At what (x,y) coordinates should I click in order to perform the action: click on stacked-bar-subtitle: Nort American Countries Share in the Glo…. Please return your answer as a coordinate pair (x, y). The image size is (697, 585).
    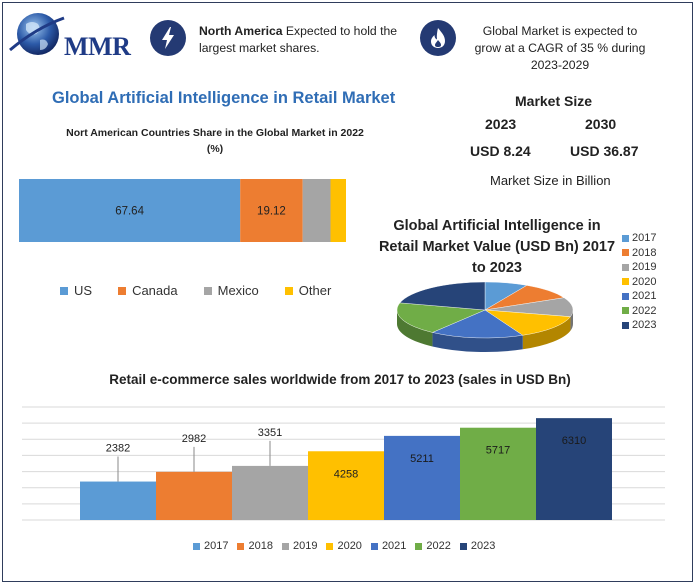
    Looking at the image, I should click on (215, 141).